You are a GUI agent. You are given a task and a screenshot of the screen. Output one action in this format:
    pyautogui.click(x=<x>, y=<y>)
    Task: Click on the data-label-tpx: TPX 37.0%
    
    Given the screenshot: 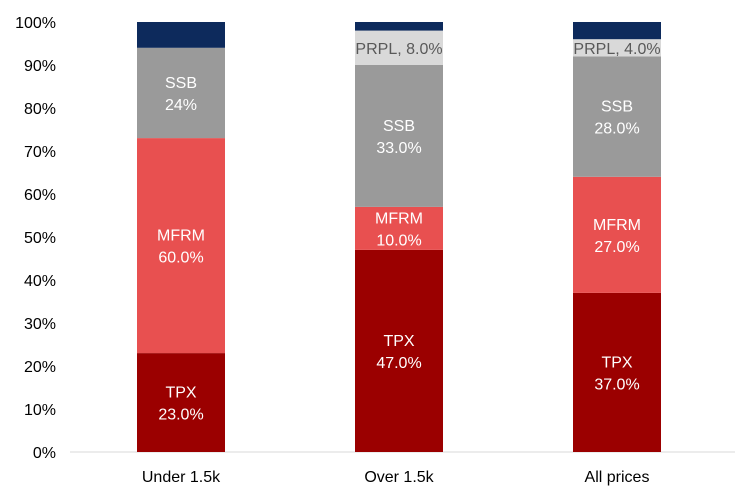 What is the action you would take?
    pyautogui.click(x=616, y=373)
    